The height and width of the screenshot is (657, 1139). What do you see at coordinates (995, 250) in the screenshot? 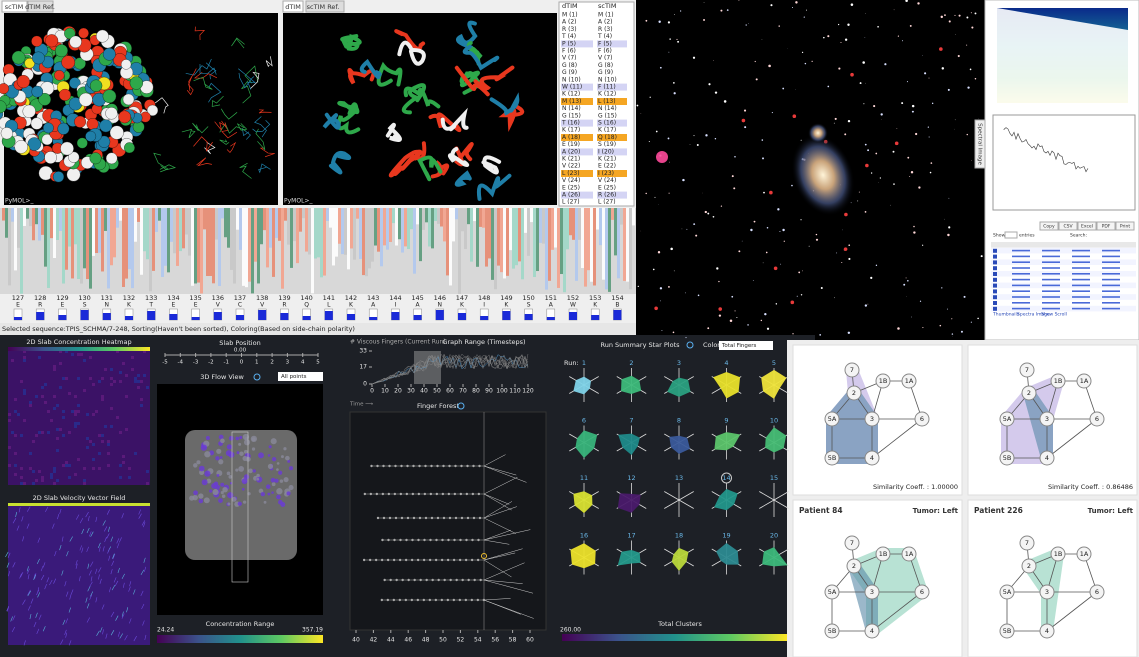
I see `row-icon` at bounding box center [995, 250].